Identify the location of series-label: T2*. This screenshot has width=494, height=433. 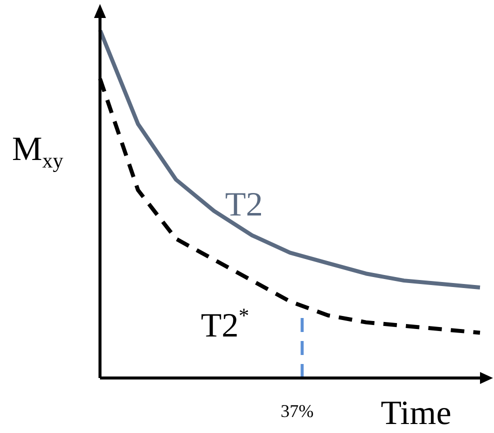
(225, 324).